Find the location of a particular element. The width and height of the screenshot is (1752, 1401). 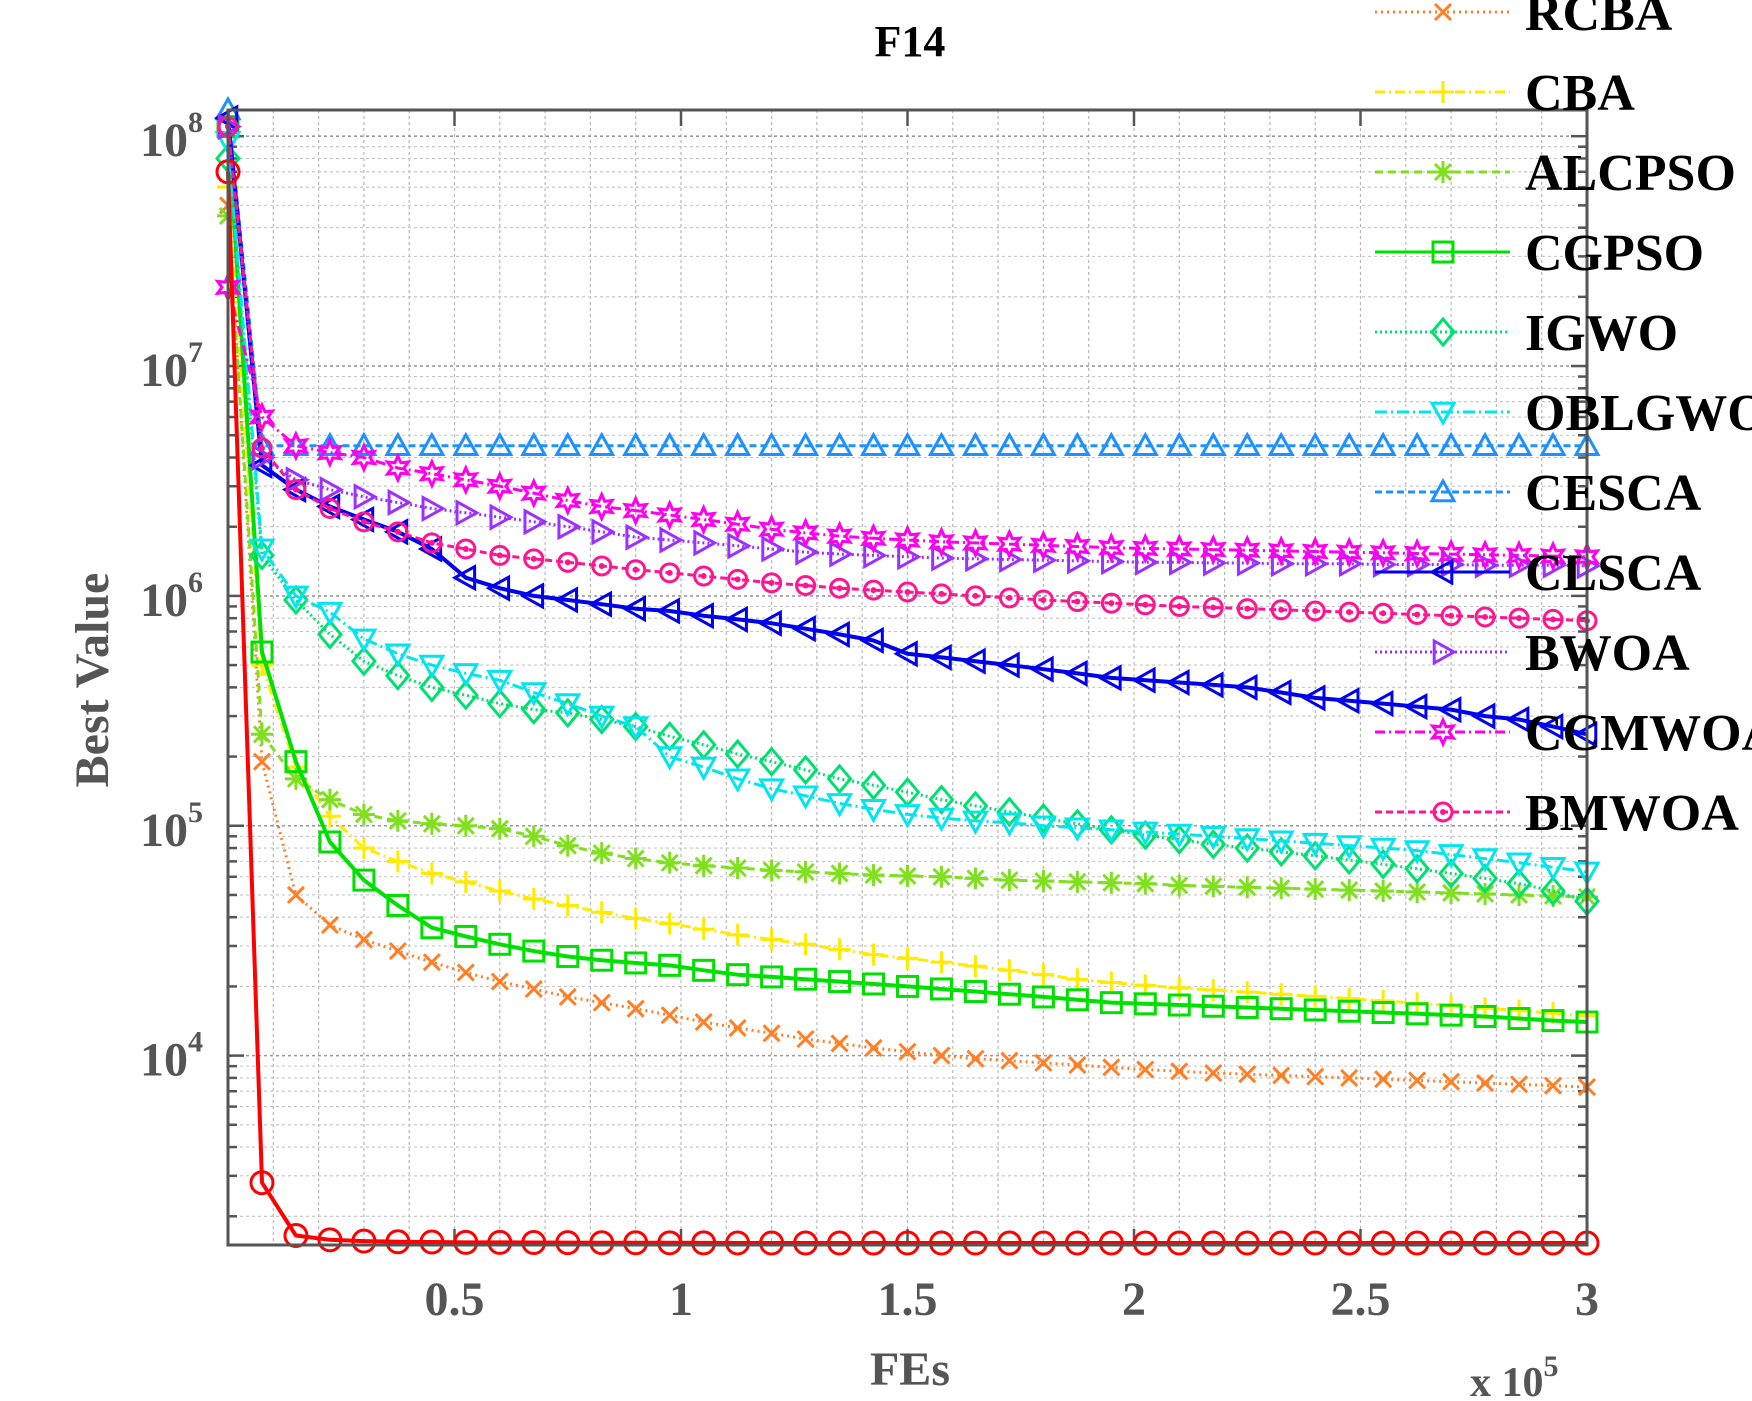

legend-marker-cesca is located at coordinates (1443, 490).